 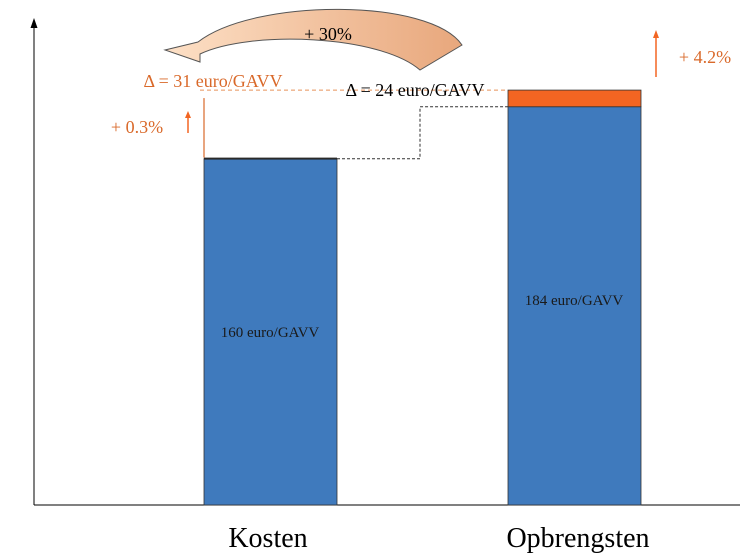 What do you see at coordinates (188, 122) in the screenshot?
I see `arrow-up-icon-kosten` at bounding box center [188, 122].